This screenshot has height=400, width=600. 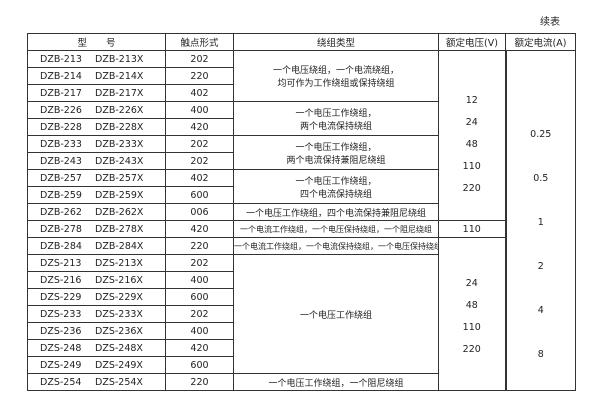 What do you see at coordinates (119, 297) in the screenshot?
I see `model-x: DZS-229X` at bounding box center [119, 297].